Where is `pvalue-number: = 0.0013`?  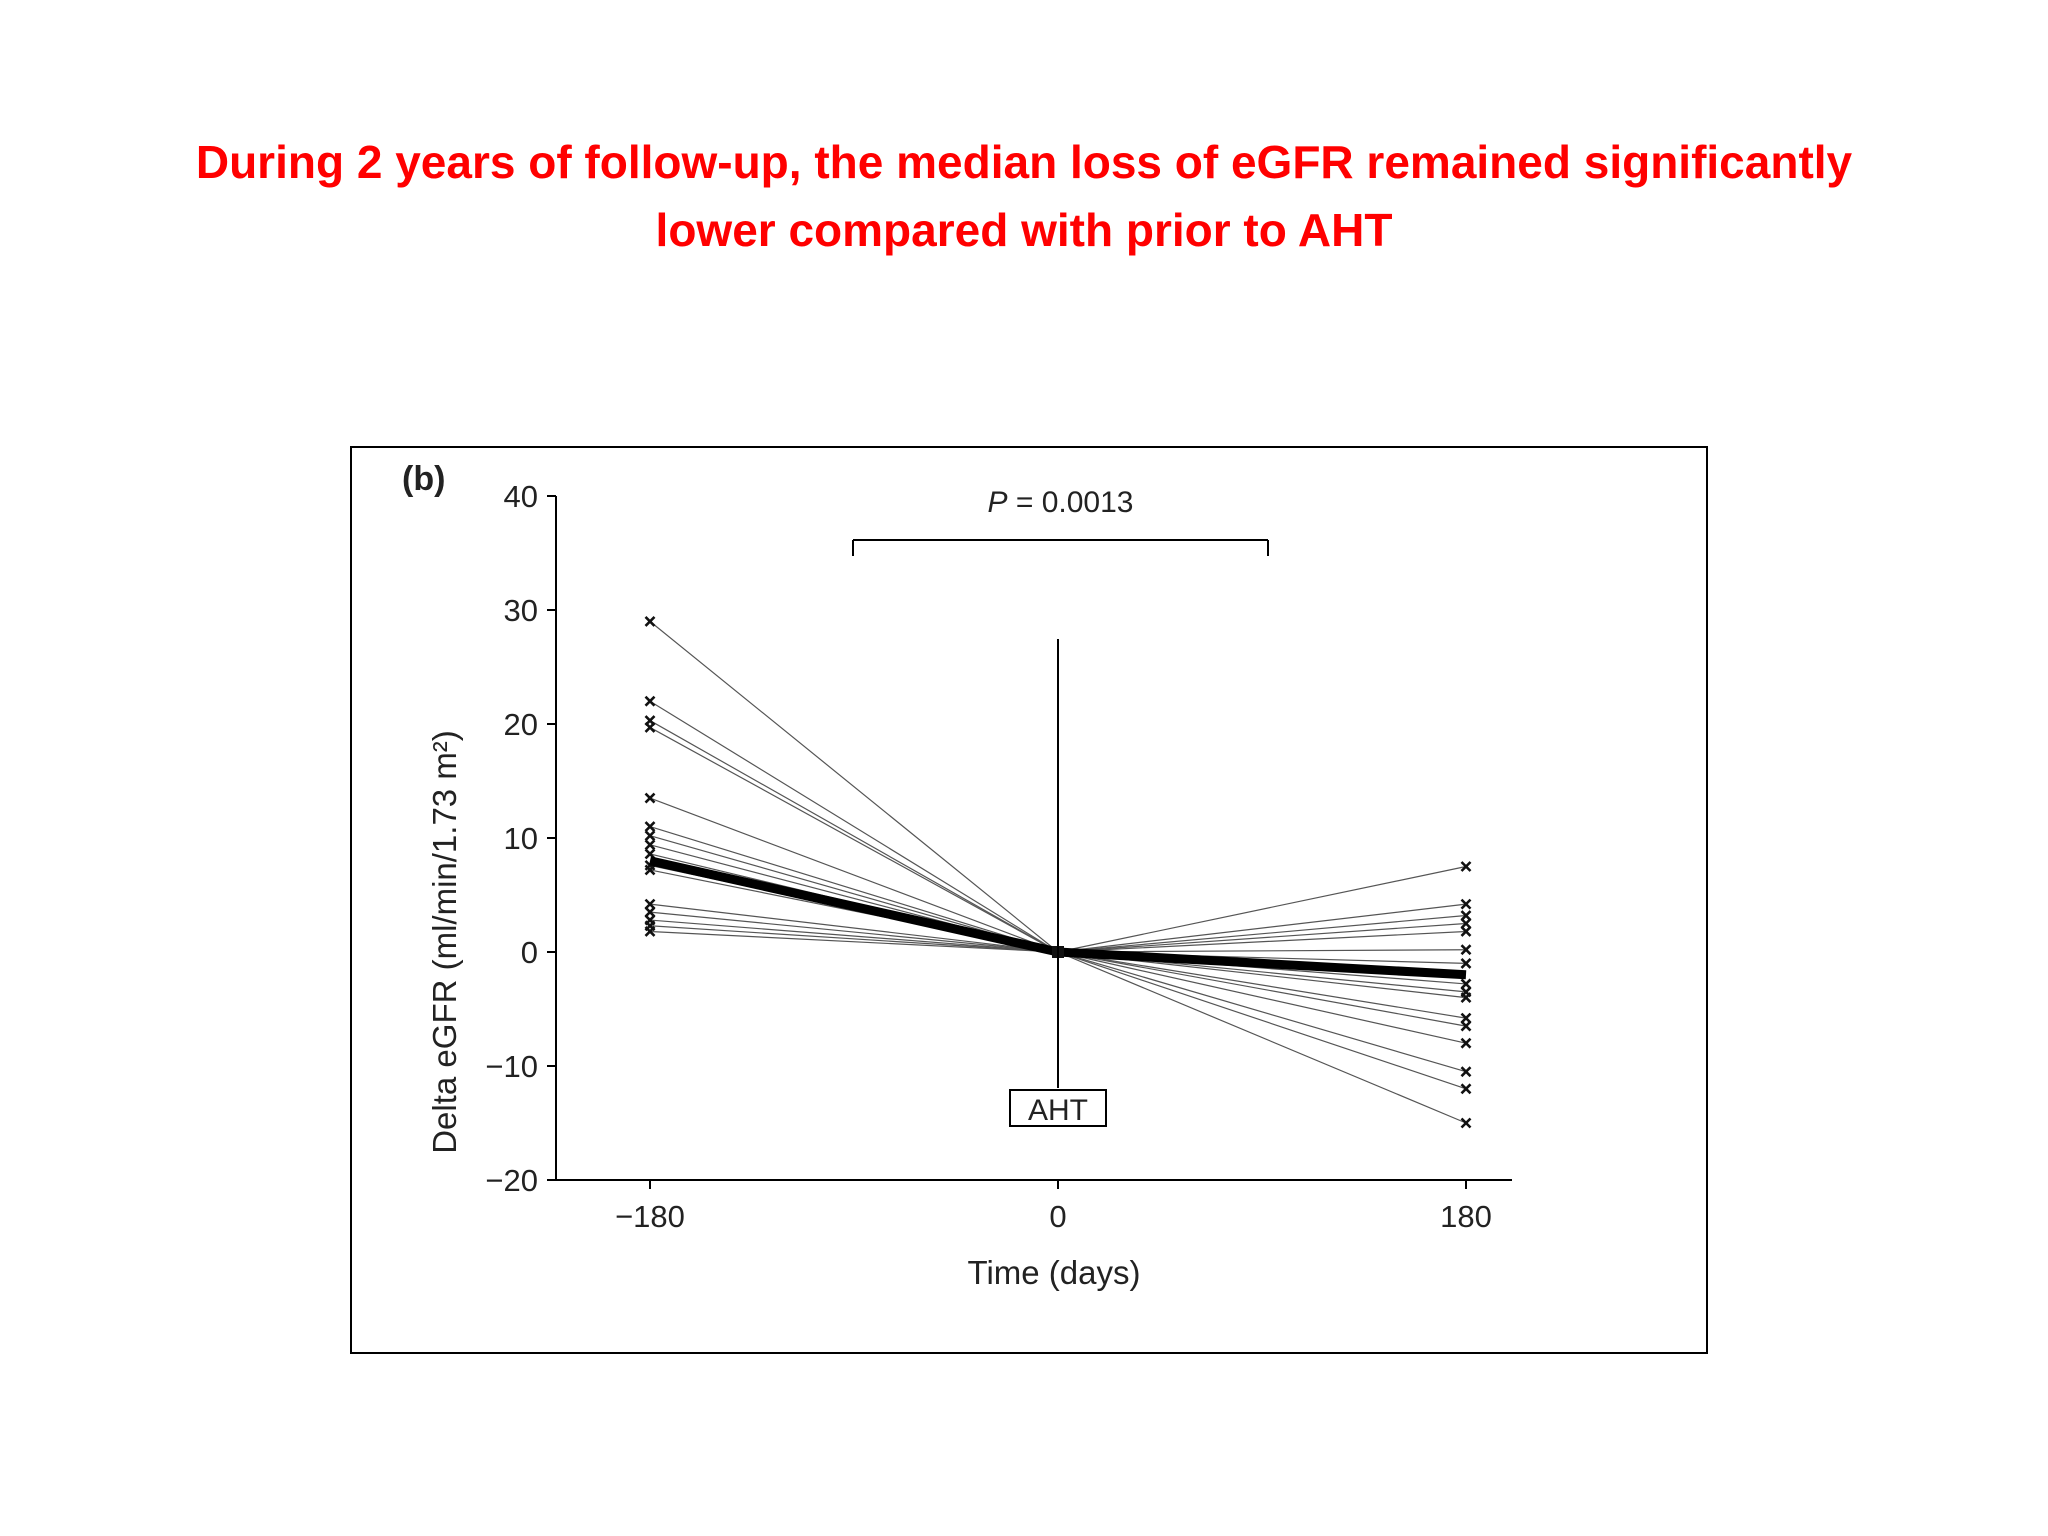 pvalue-number: = 0.0013 is located at coordinates (1071, 502).